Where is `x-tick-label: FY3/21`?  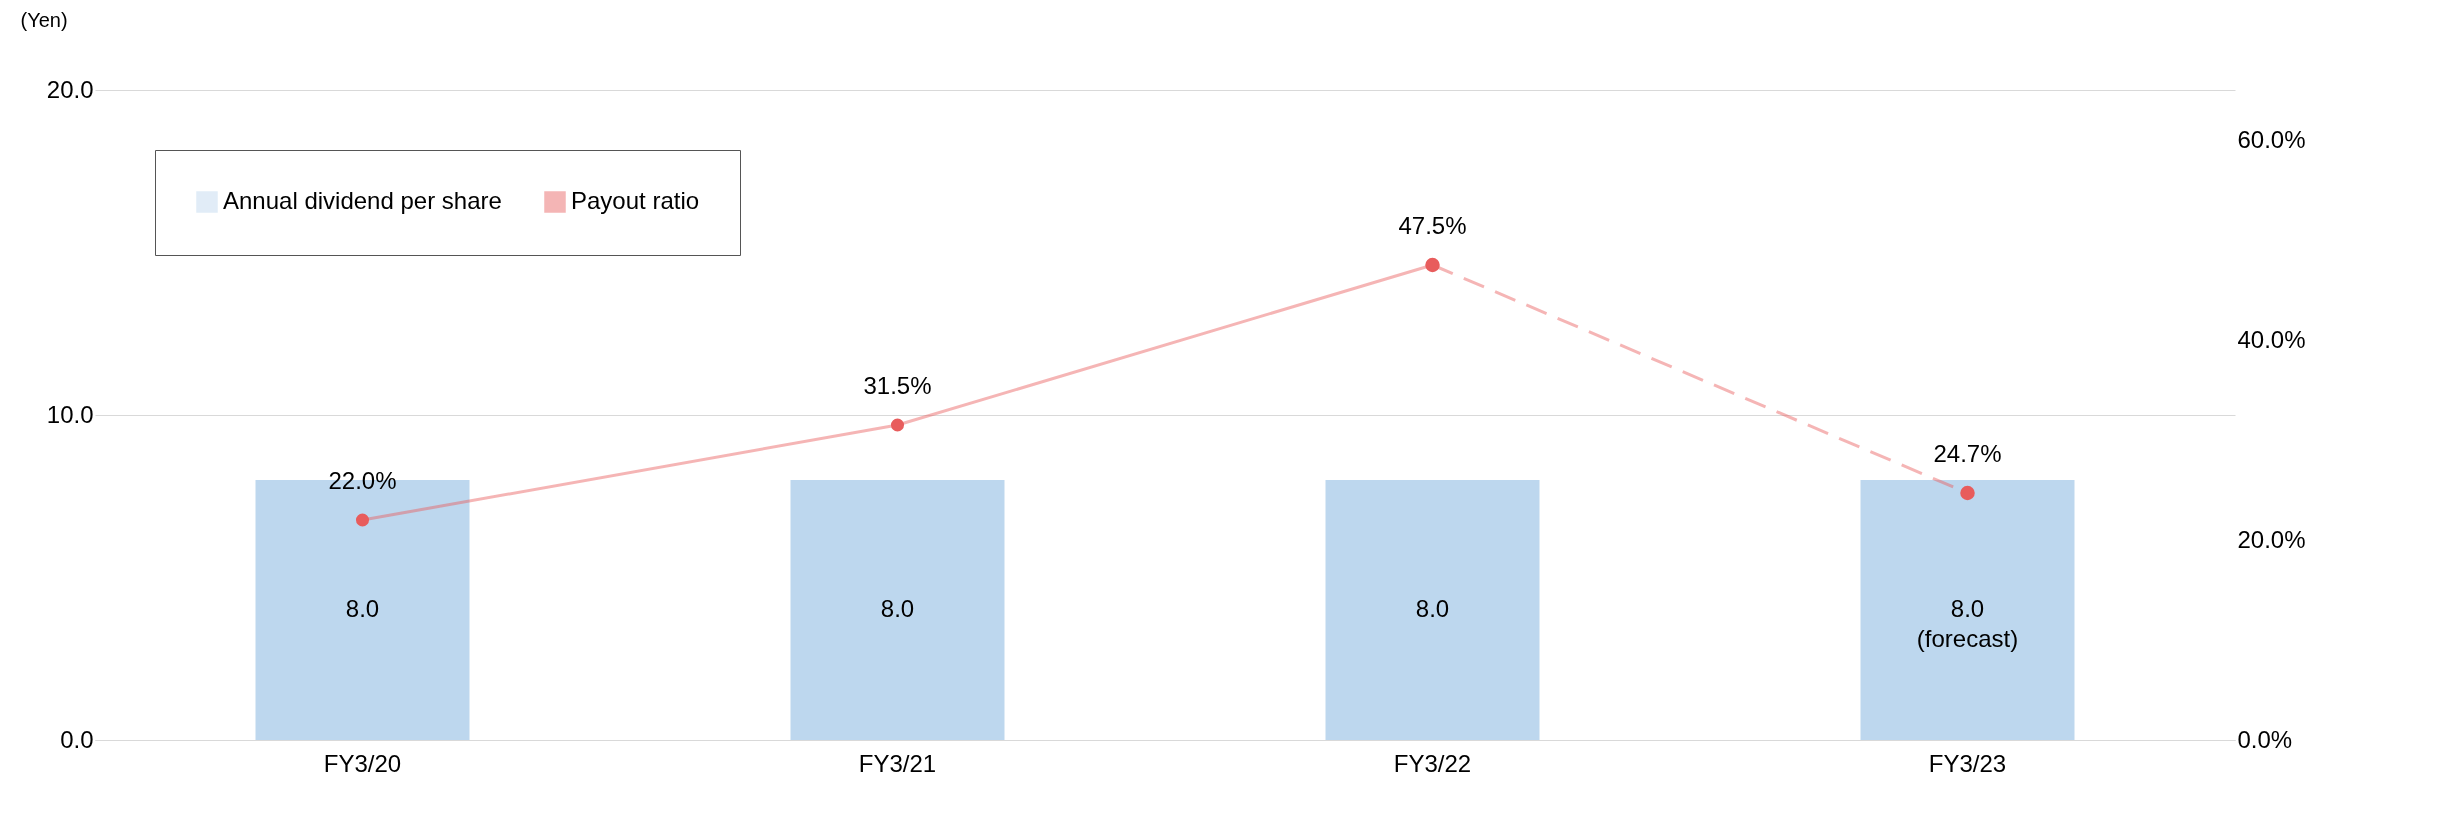 x-tick-label: FY3/21 is located at coordinates (897, 763).